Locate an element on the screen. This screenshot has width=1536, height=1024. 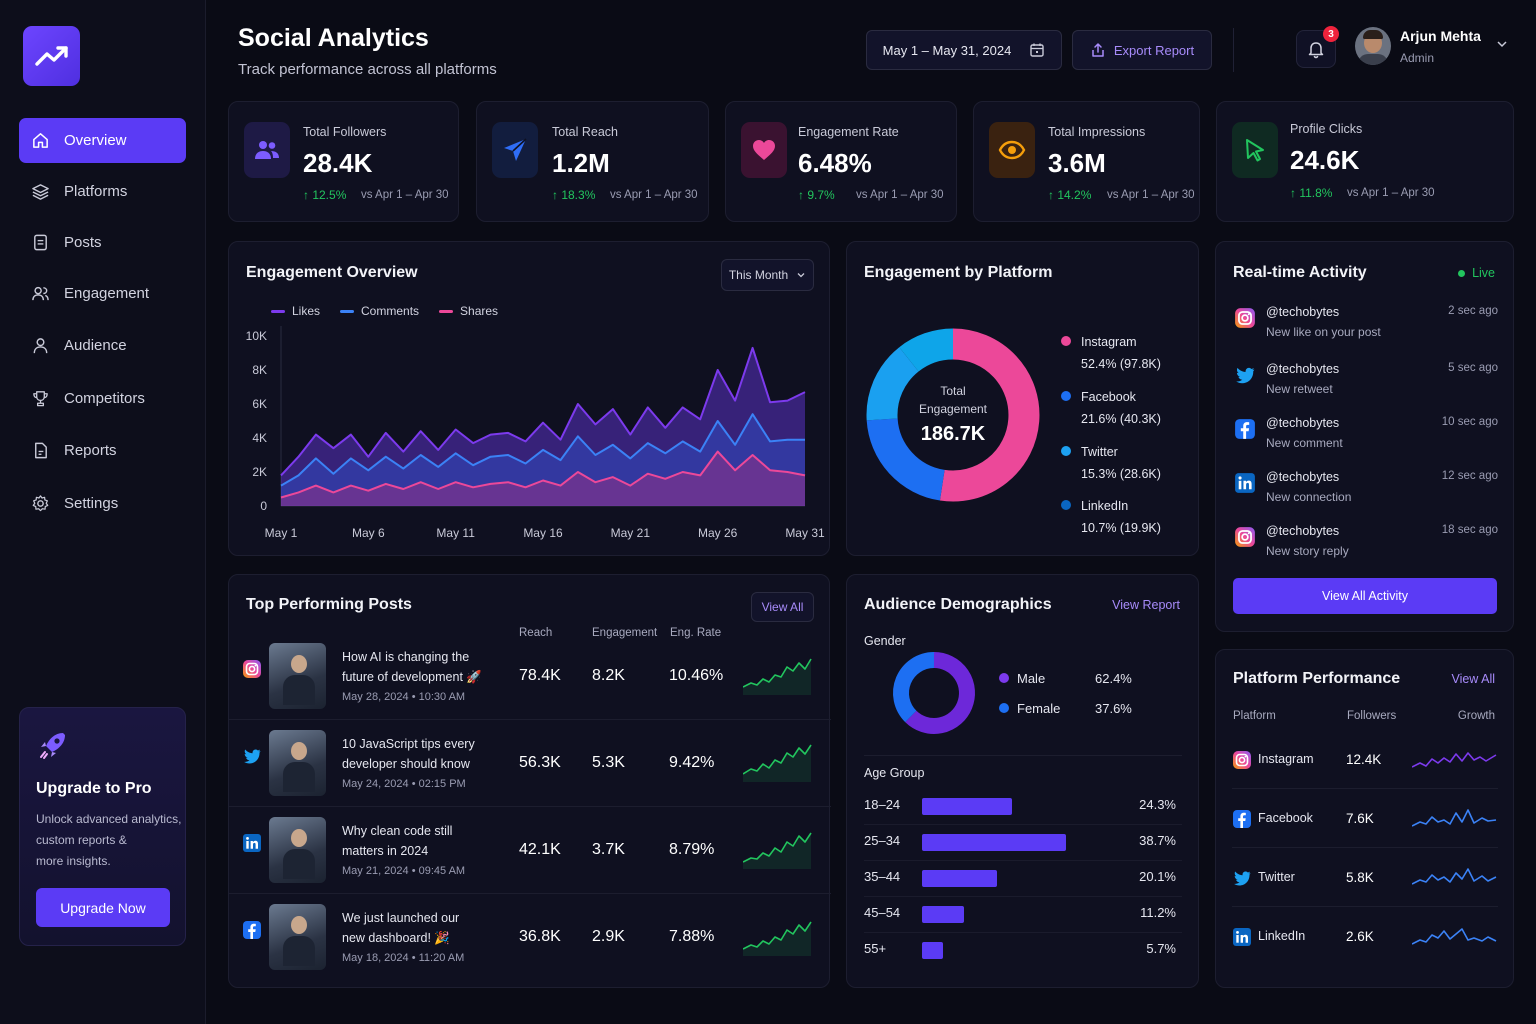
activity-item: @techobytes New connection 12 sec ago is located at coordinates (1366, 495).